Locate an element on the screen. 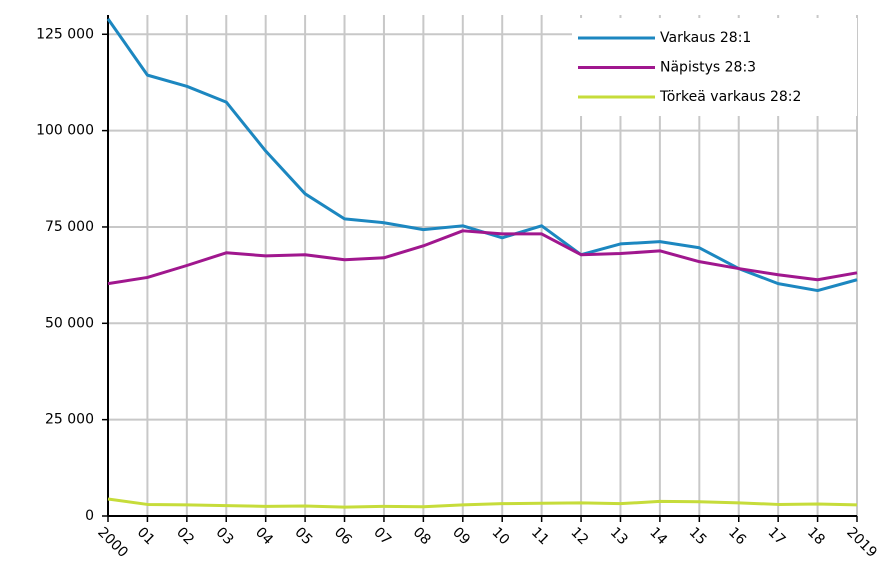 This screenshot has width=887, height=579. x-tick-label: 16 is located at coordinates (737, 536).